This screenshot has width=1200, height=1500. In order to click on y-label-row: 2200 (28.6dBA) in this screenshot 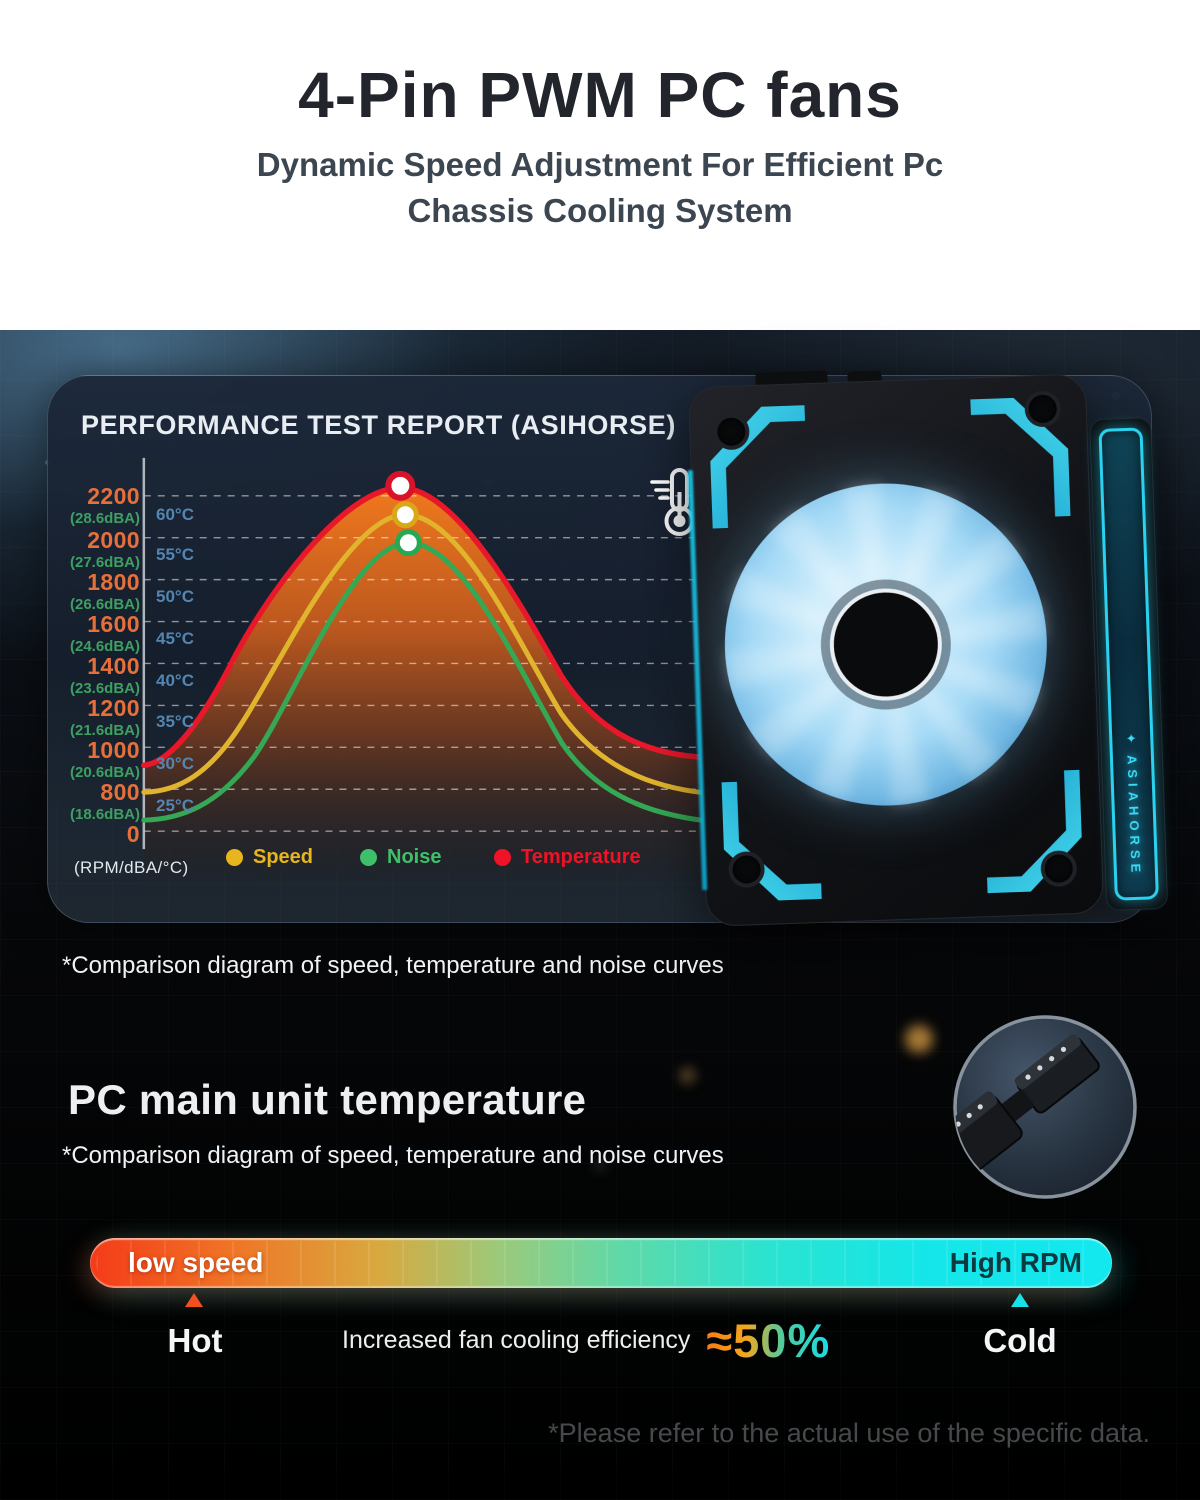, I will do `click(104, 505)`.